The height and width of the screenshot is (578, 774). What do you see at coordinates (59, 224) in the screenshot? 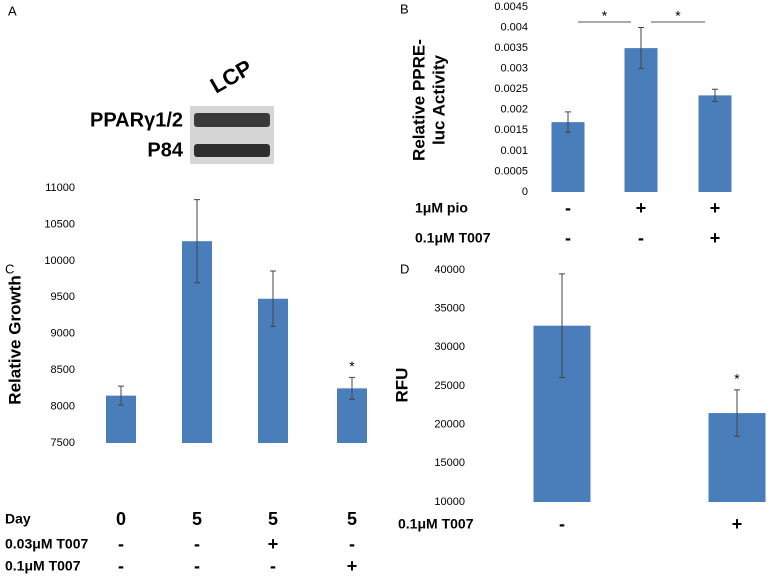
I see `y-tick-label: 10500` at bounding box center [59, 224].